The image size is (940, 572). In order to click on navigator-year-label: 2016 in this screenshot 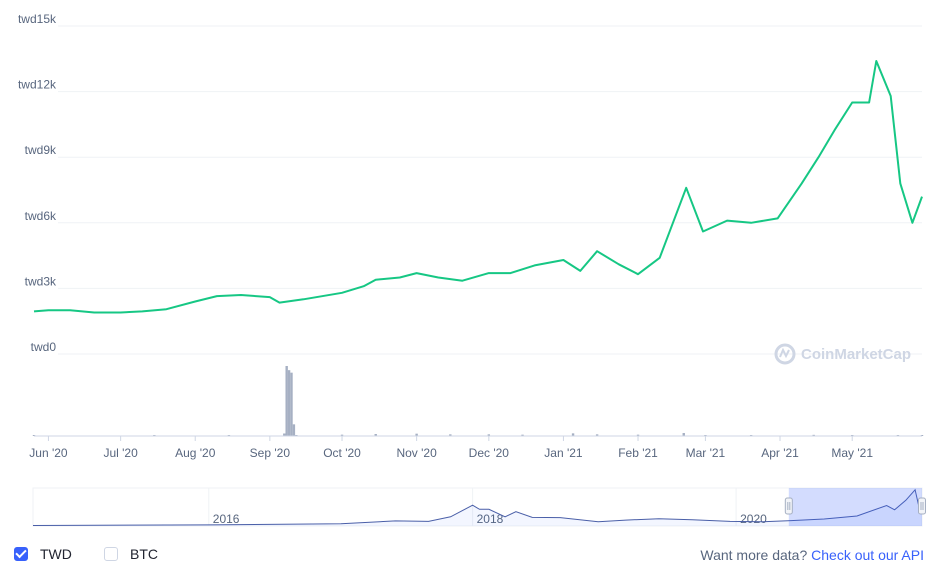, I will do `click(226, 519)`.